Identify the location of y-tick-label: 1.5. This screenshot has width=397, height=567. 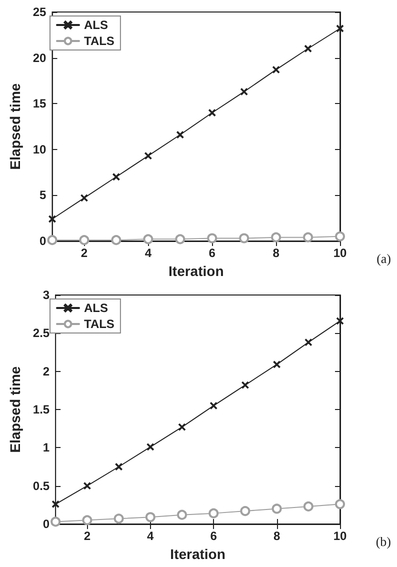
(41, 409).